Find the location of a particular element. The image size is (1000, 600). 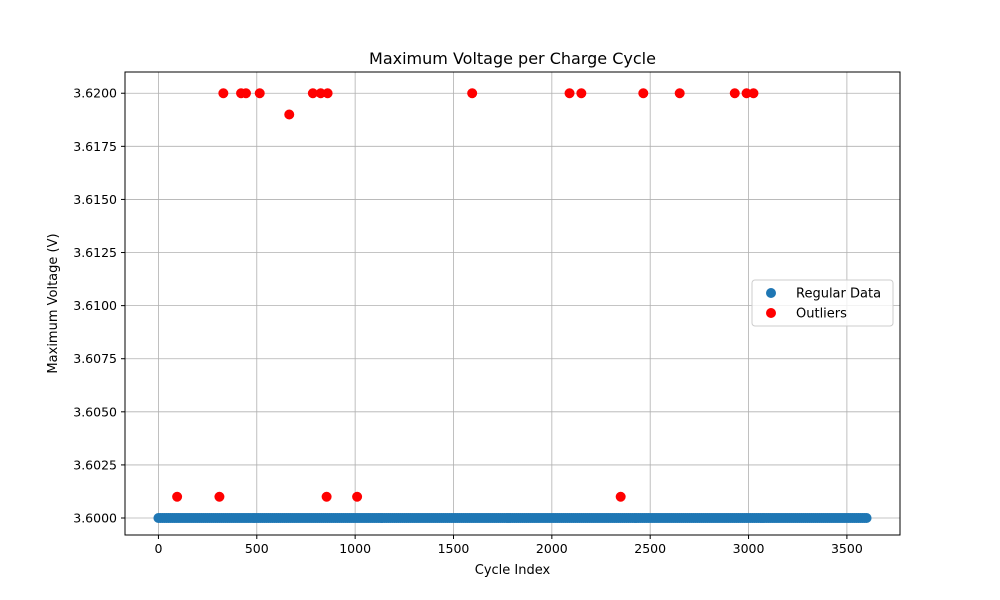

x-tick-label: 3000 is located at coordinates (749, 548).